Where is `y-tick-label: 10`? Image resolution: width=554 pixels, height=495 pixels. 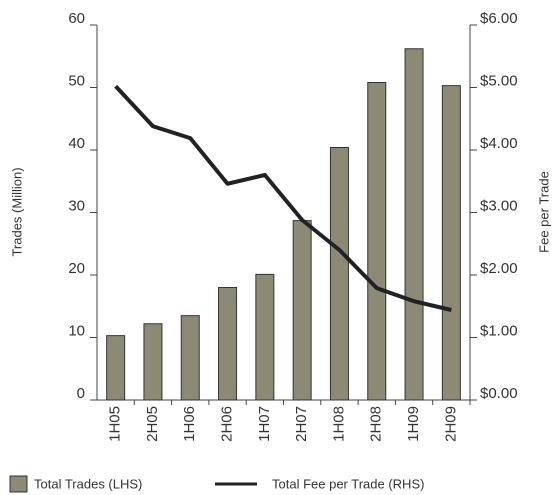
y-tick-label: 10 is located at coordinates (76, 330).